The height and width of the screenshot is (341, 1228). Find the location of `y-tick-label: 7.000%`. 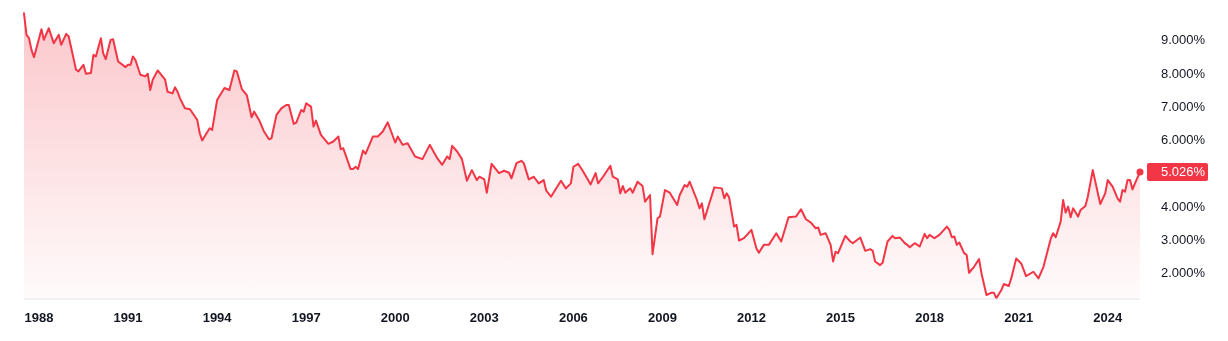

y-tick-label: 7.000% is located at coordinates (1183, 106).